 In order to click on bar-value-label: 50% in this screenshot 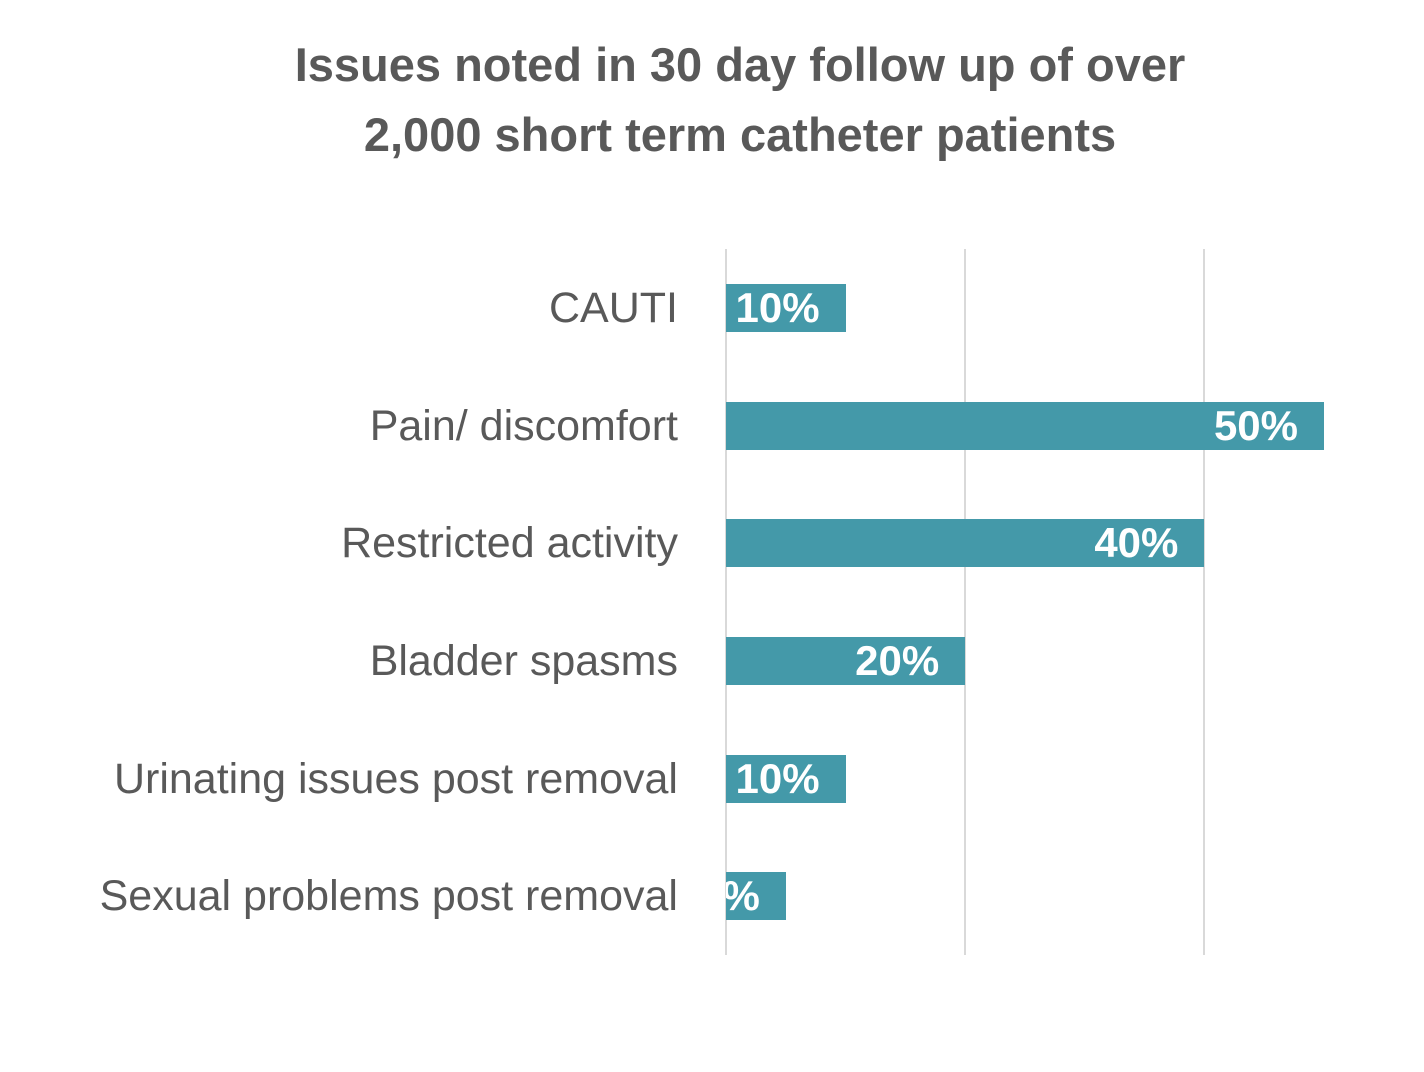, I will do `click(1255, 425)`.